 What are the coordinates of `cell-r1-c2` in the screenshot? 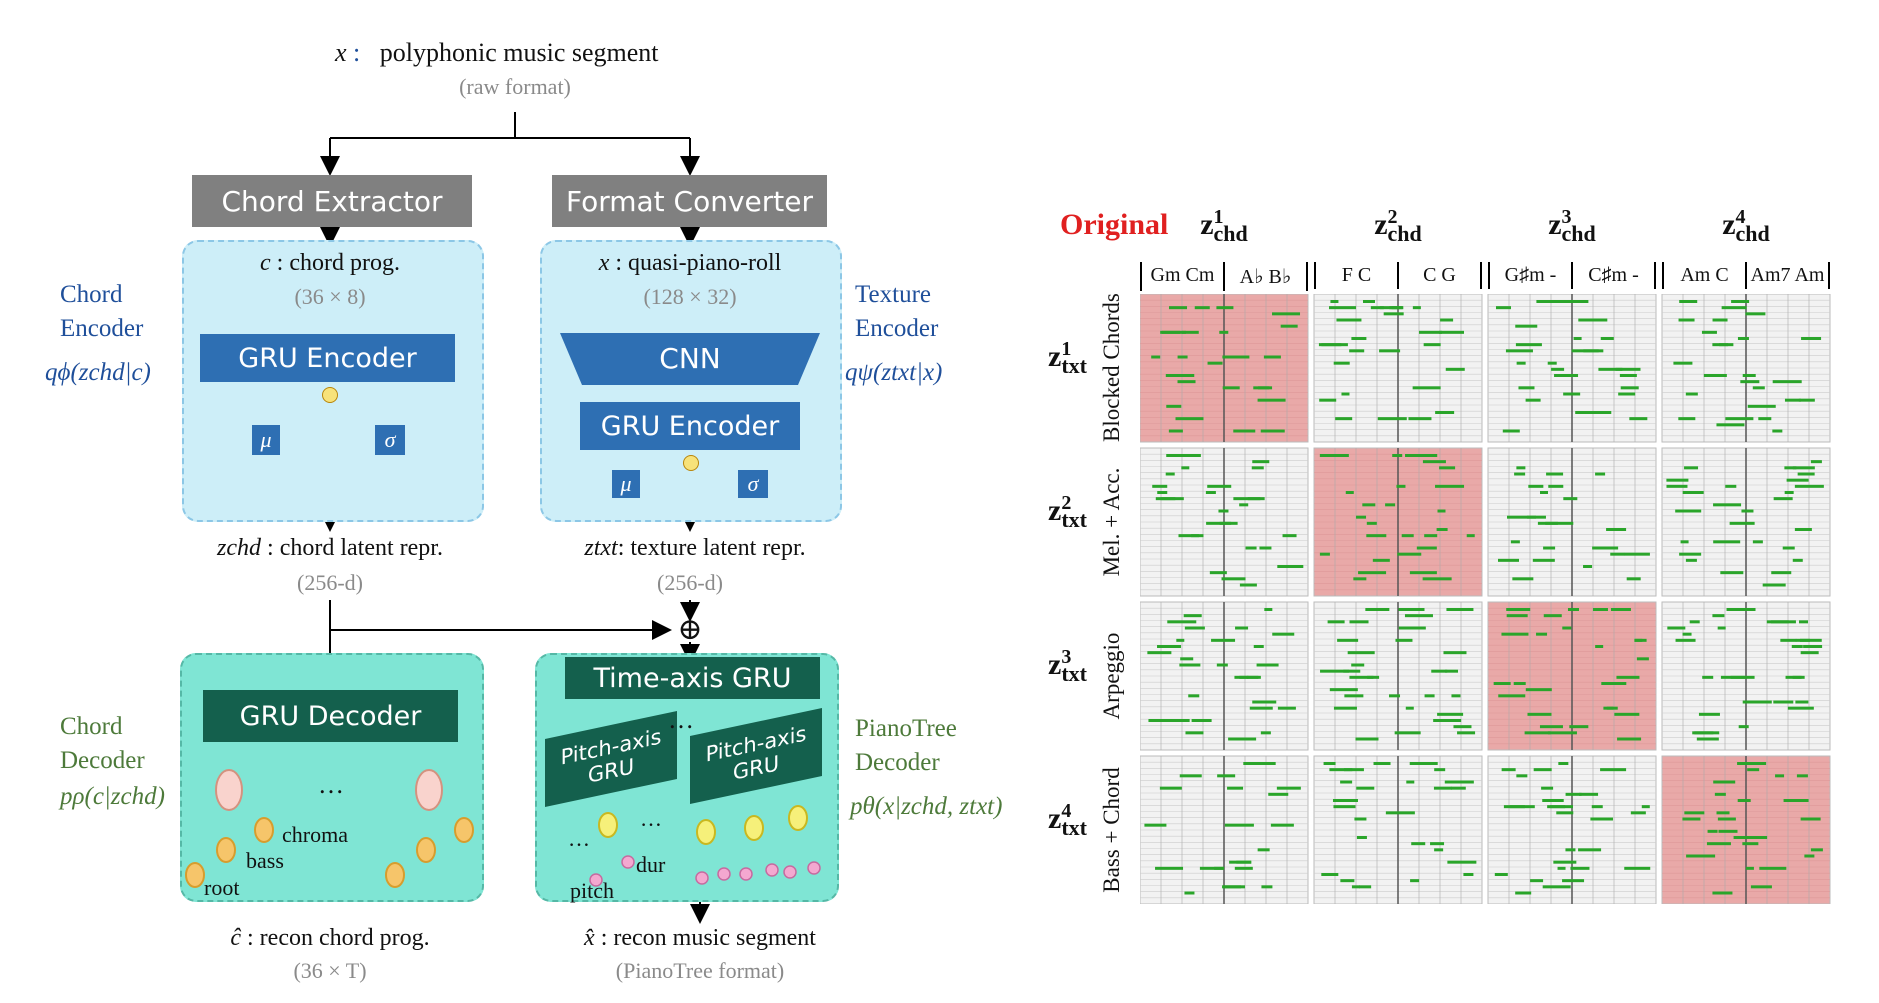 It's located at (1398, 368).